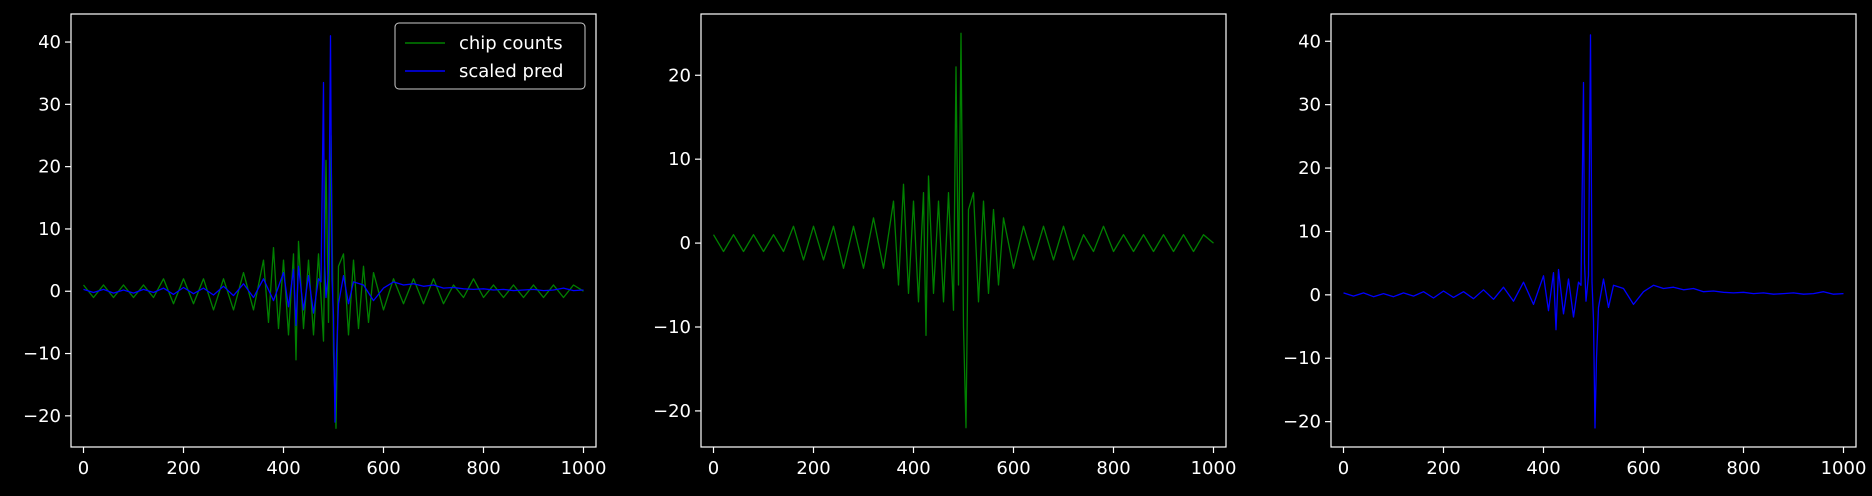 This screenshot has width=1872, height=496. What do you see at coordinates (511, 71) in the screenshot?
I see `legend-label: scaled pred` at bounding box center [511, 71].